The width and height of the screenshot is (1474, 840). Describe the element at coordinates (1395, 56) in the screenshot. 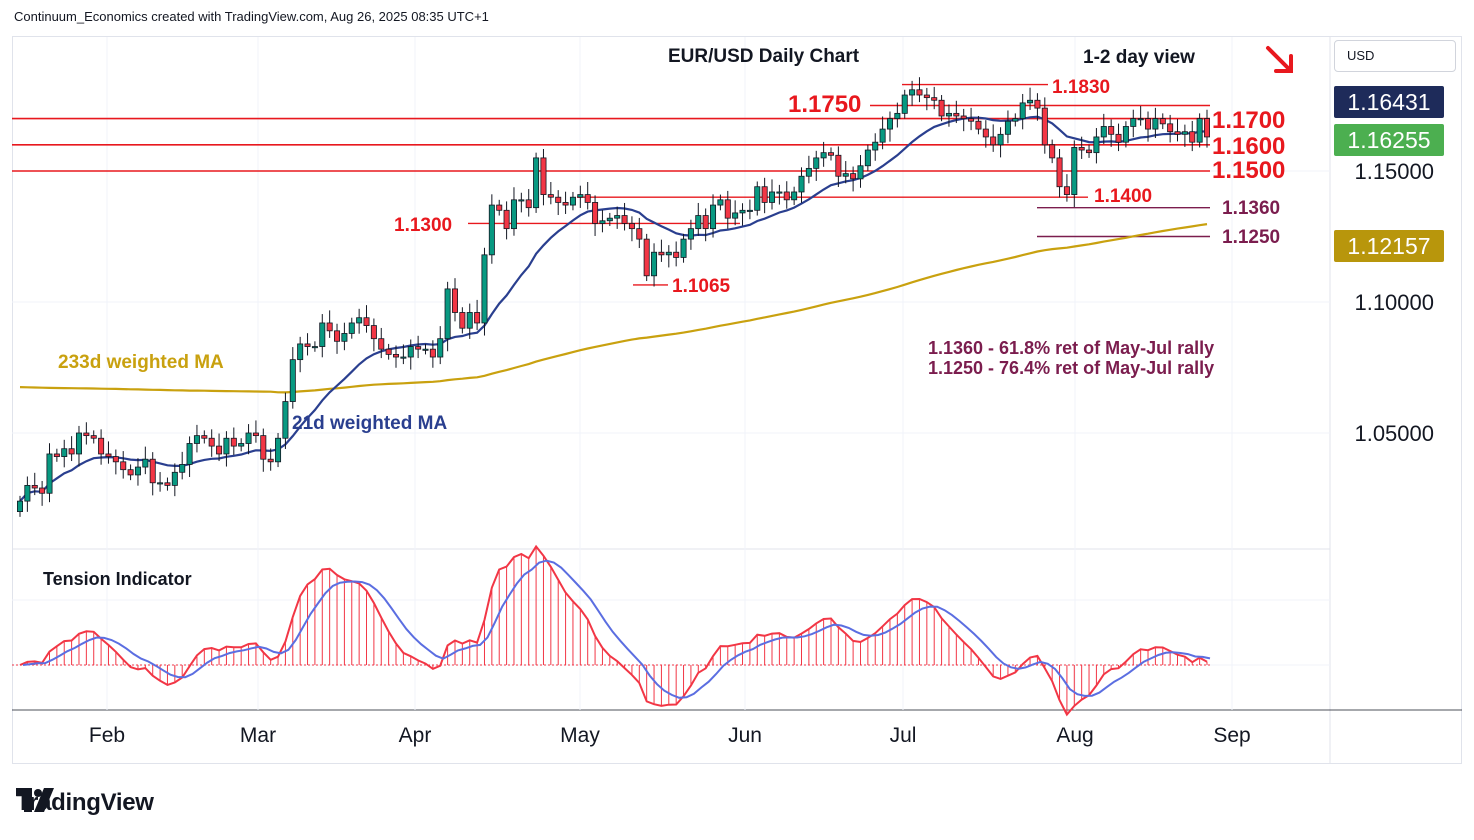

I see `currency-selector: USD` at that location.